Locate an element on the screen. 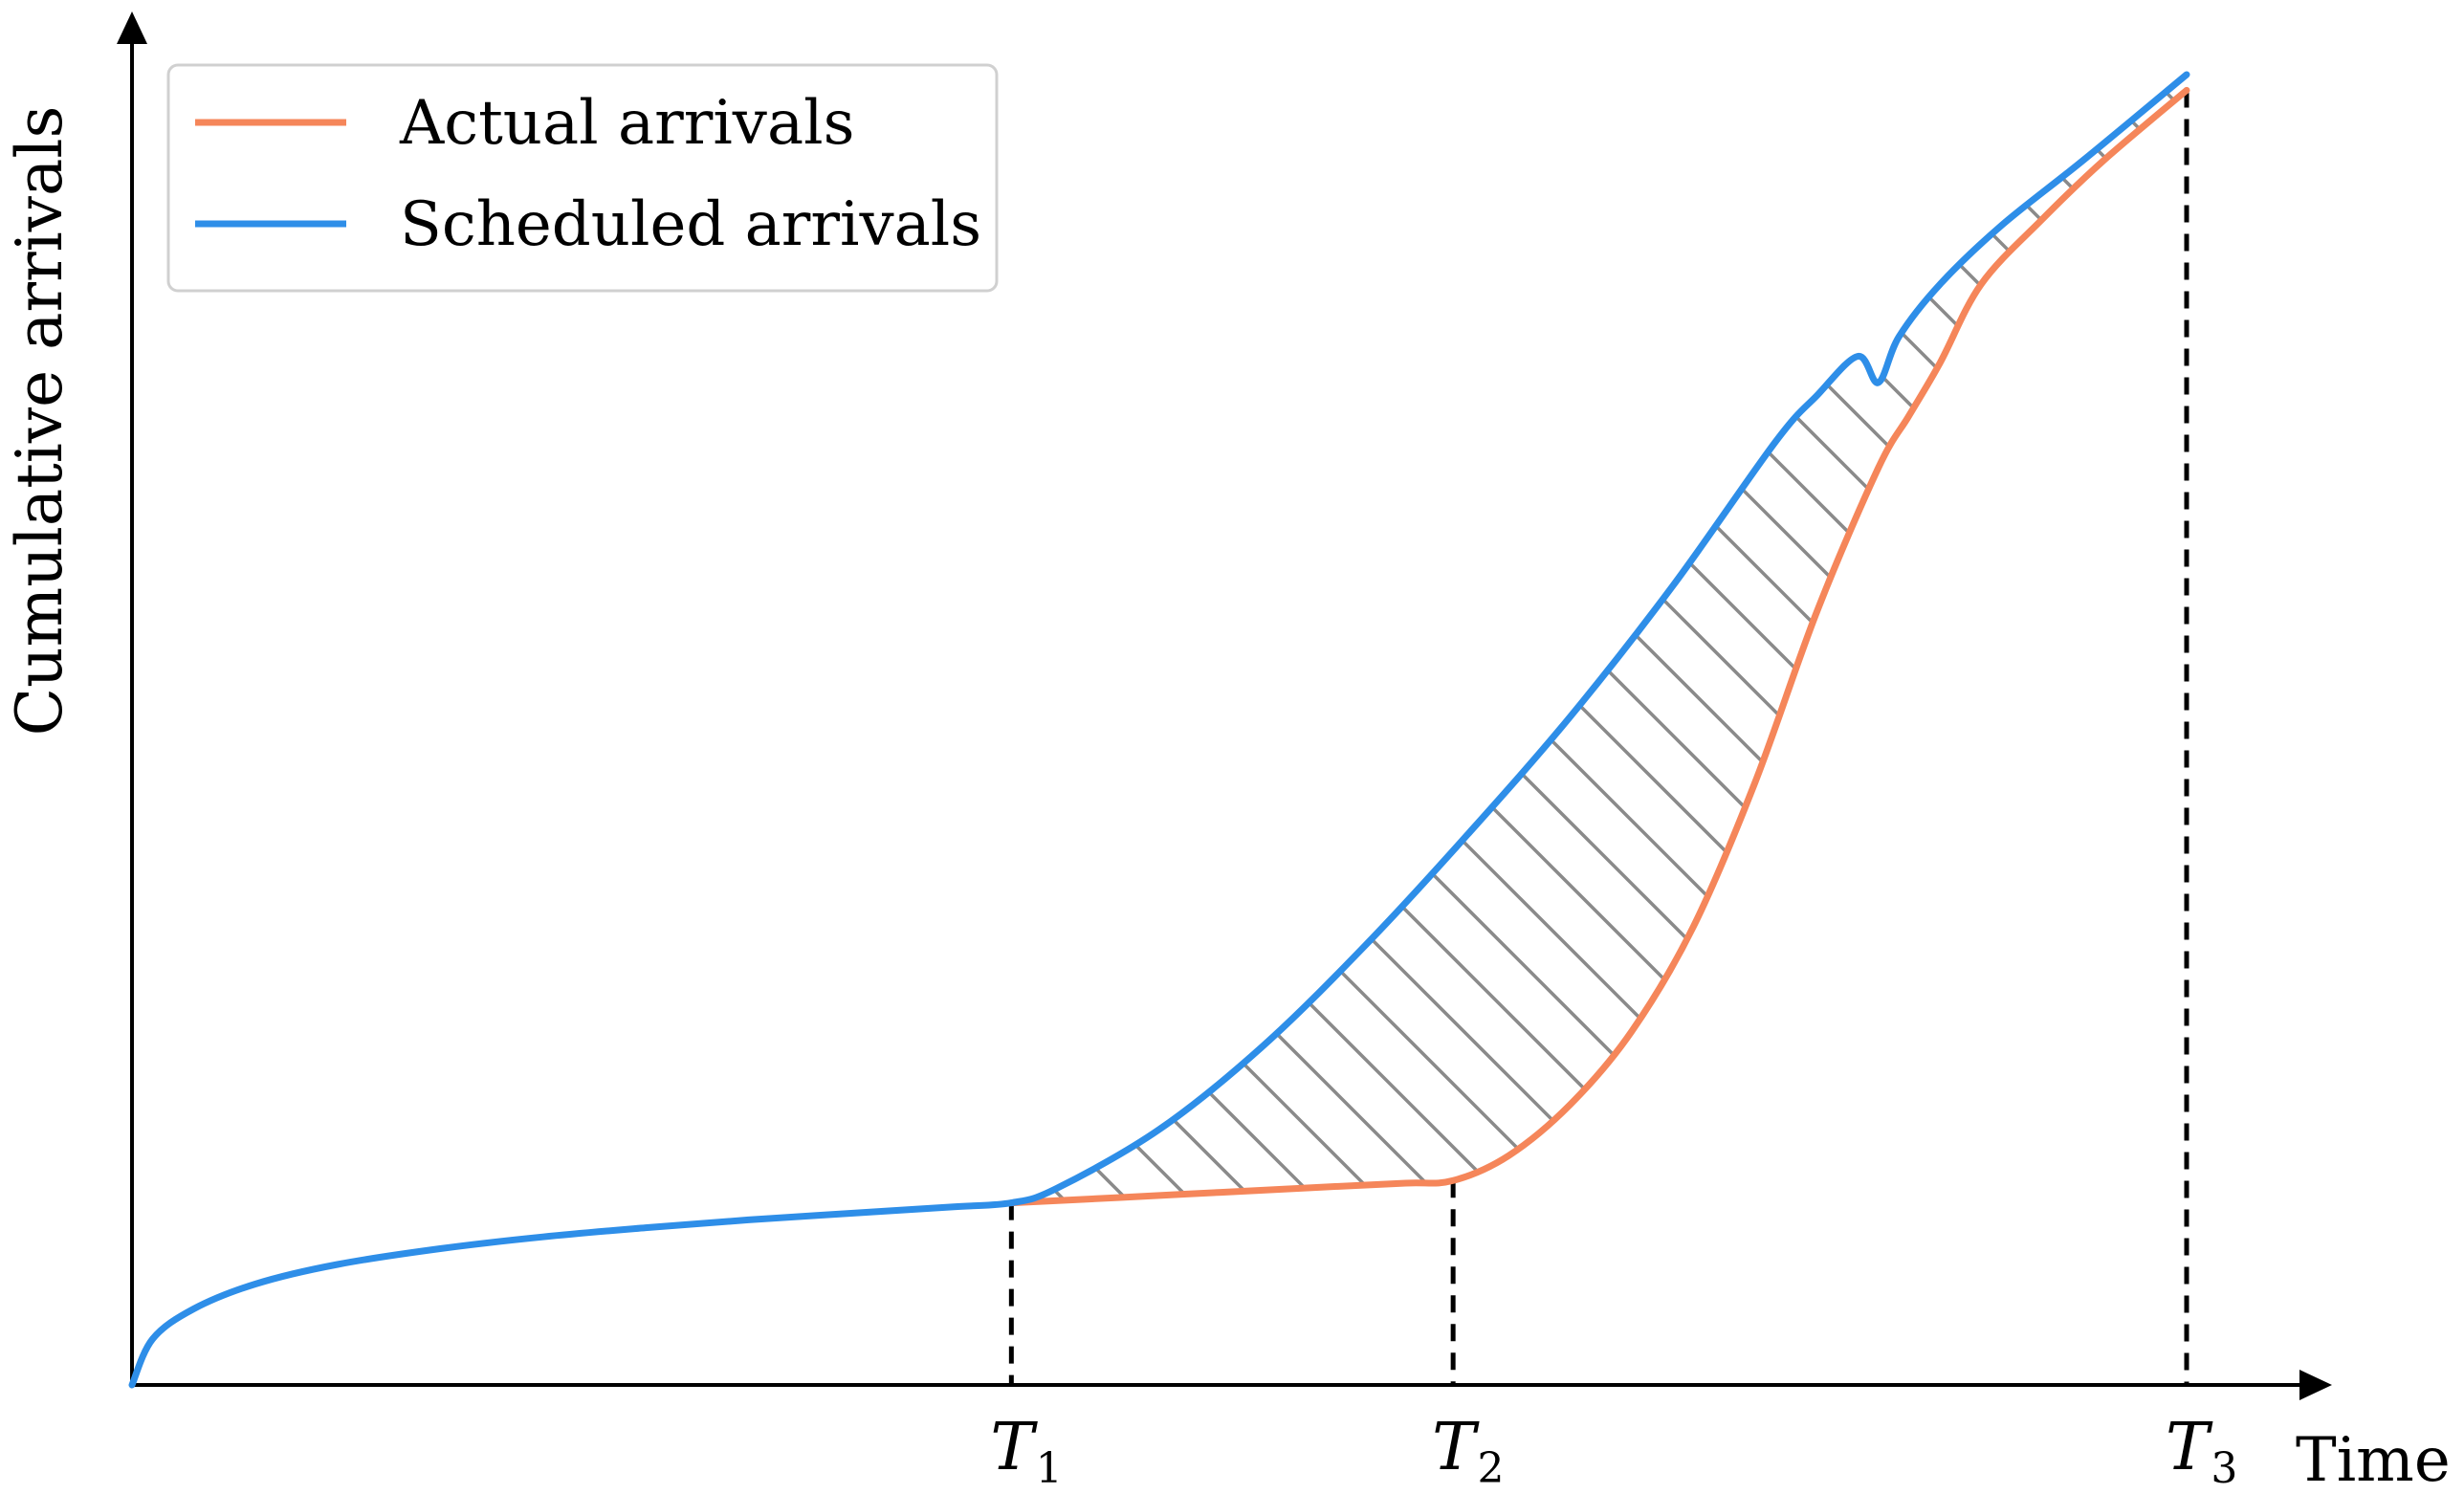  legend: Actual arrivals Scheduled arrivals is located at coordinates (582, 178).